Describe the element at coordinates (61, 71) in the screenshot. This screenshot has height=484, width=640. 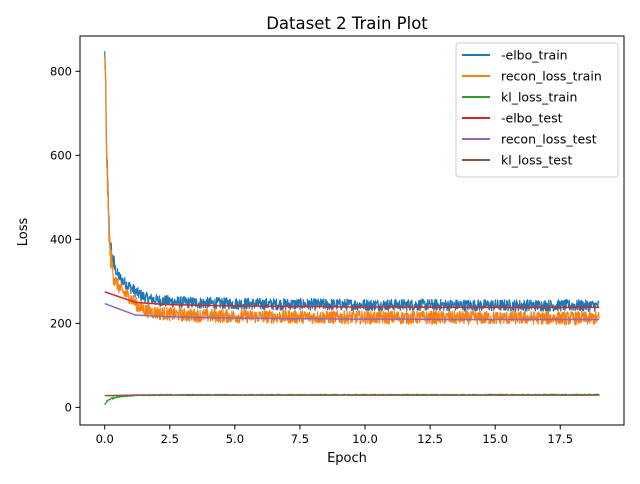
I see `y-tick-label: 800` at that location.